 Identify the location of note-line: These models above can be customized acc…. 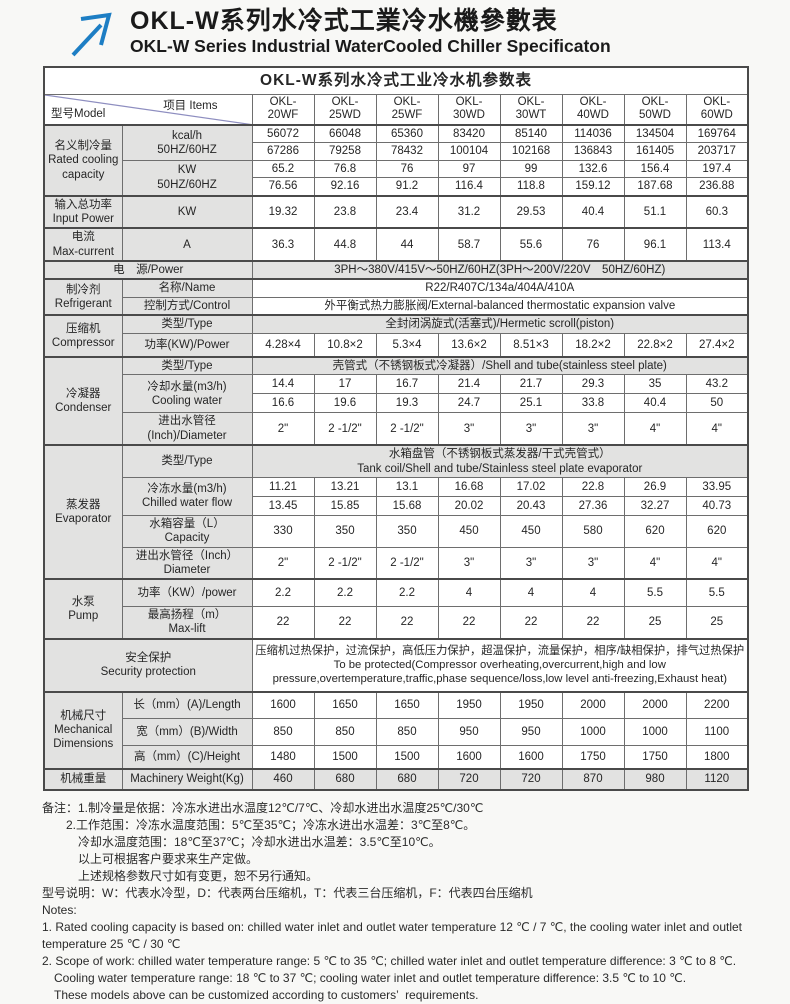
(260, 995).